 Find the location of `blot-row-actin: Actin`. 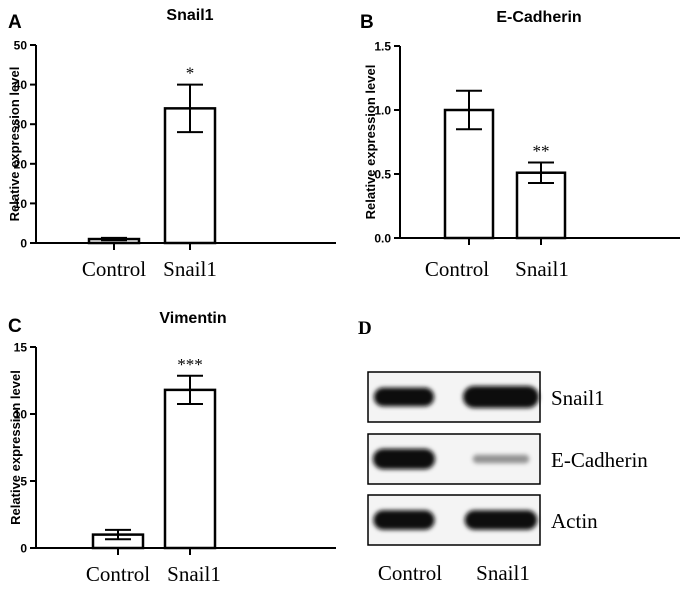

blot-row-actin: Actin is located at coordinates (482, 520).